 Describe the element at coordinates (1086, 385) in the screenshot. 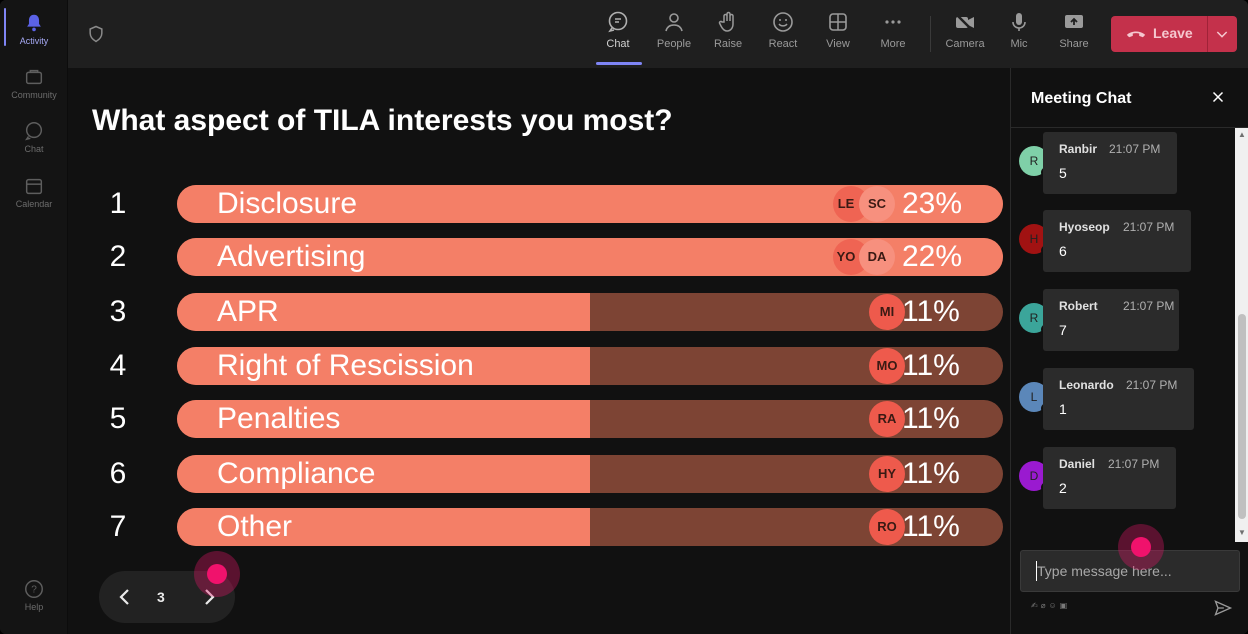

I see `message-author: Leonardo` at that location.